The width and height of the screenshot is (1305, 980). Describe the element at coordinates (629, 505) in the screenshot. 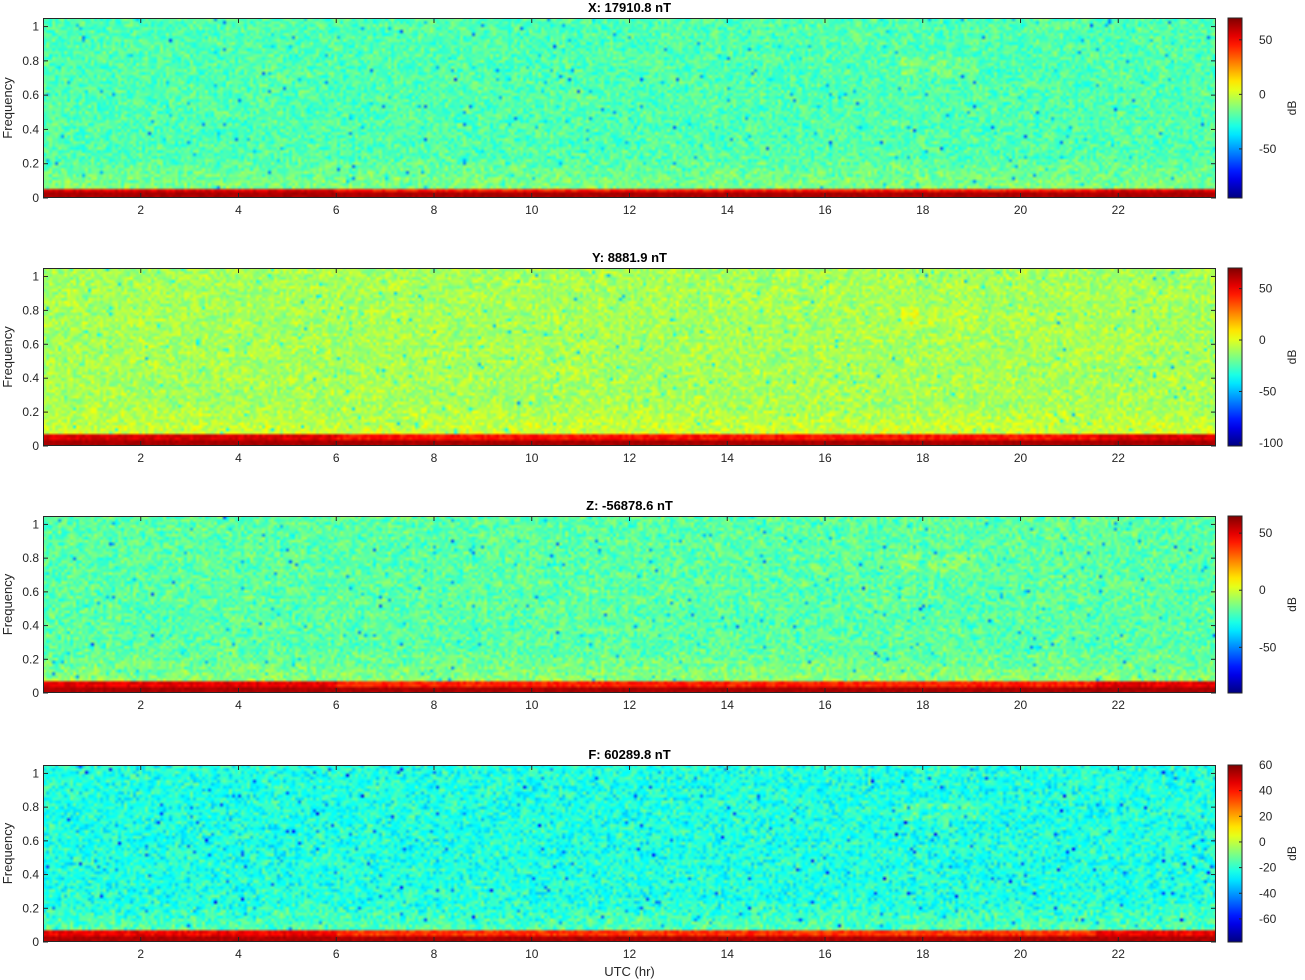

I see `panel-title: Z: -56878.6 nT` at that location.